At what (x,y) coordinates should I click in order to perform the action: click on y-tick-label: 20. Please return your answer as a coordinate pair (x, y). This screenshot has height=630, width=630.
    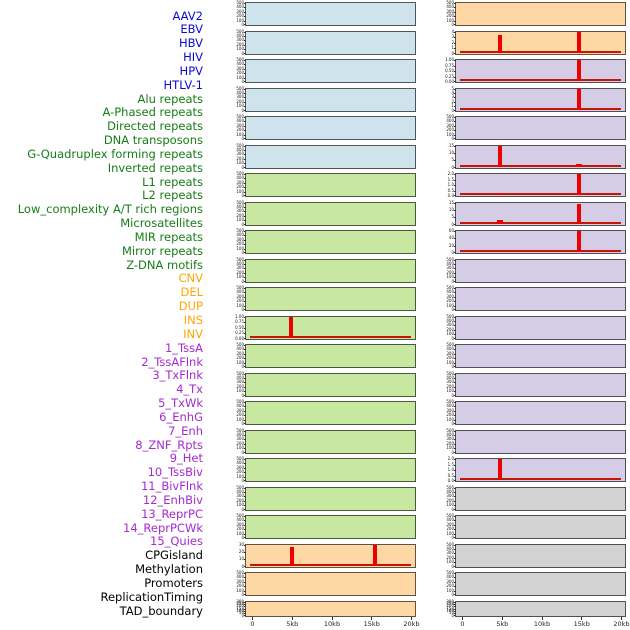
    Looking at the image, I should click on (241, 551).